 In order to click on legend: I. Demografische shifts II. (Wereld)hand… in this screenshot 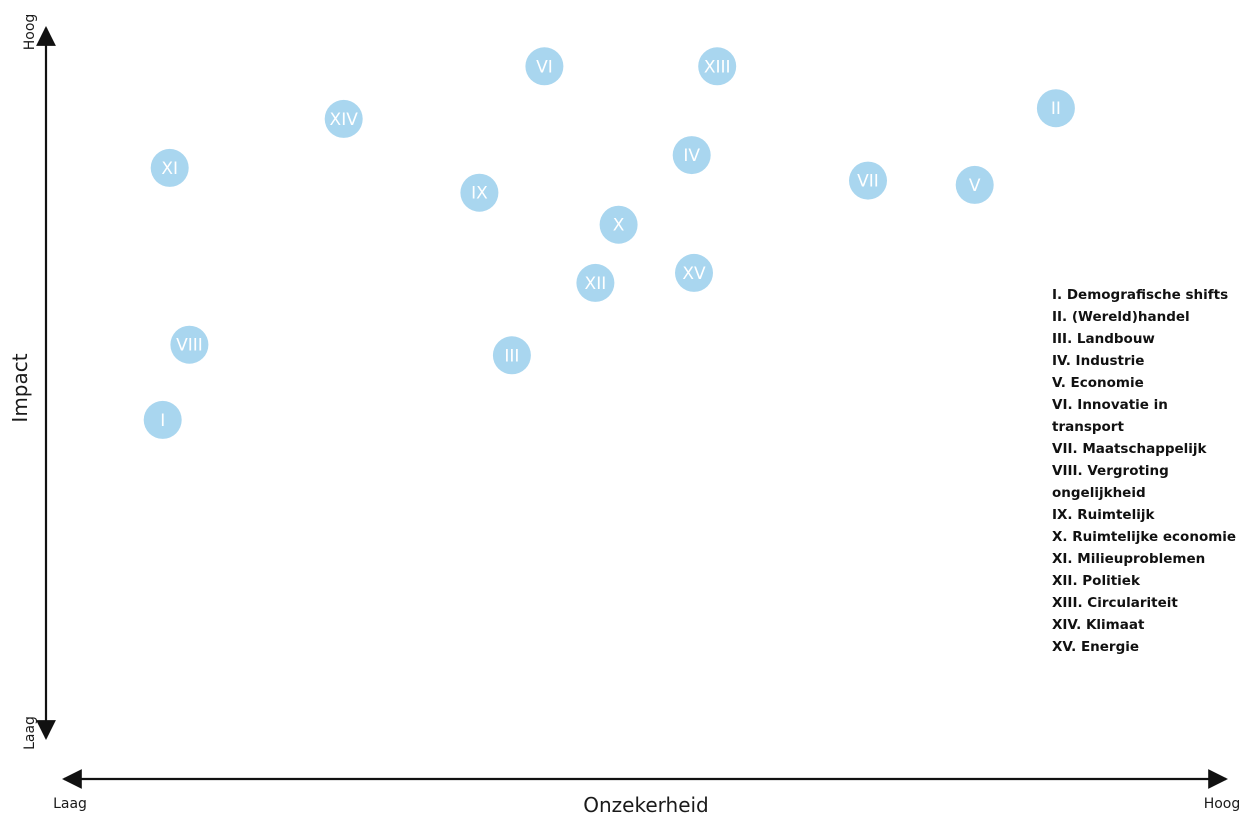, I will do `click(1147, 471)`.